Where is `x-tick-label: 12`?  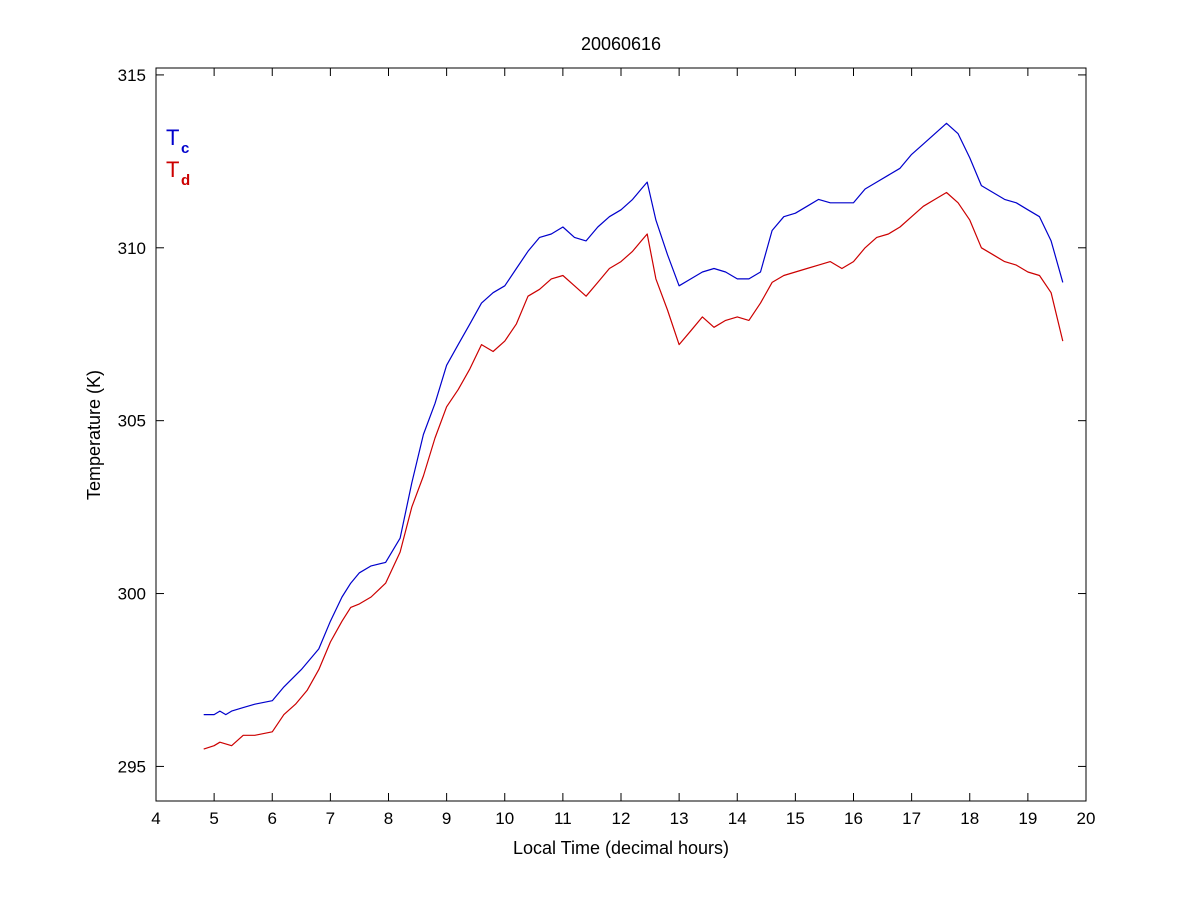
x-tick-label: 12 is located at coordinates (621, 818).